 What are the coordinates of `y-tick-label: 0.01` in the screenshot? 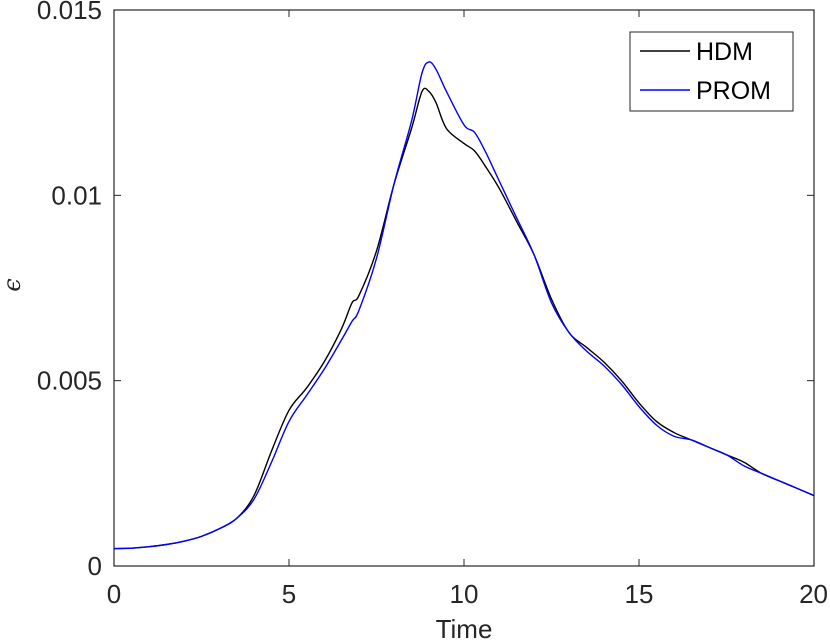 It's located at (76, 195).